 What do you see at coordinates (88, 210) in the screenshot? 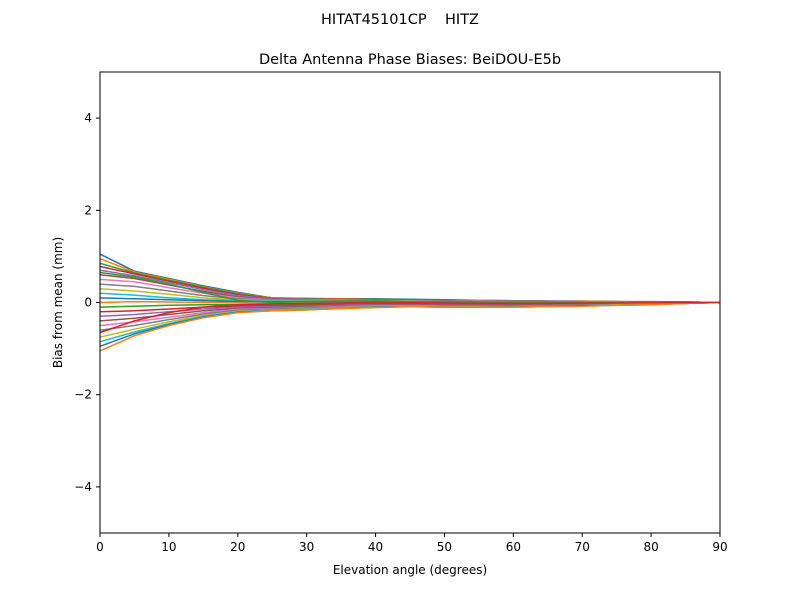
I see `y-tick-label: 2` at bounding box center [88, 210].